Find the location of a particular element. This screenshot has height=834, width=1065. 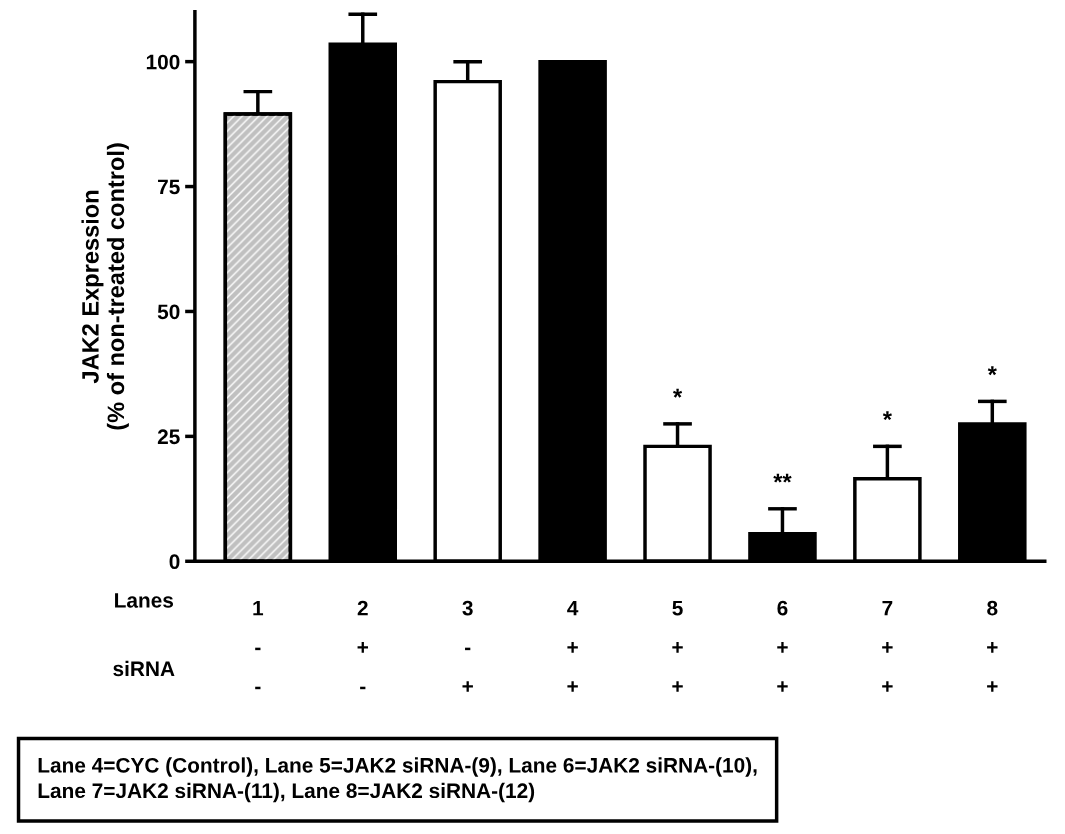

y-tick-label: 25 is located at coordinates (168, 437).